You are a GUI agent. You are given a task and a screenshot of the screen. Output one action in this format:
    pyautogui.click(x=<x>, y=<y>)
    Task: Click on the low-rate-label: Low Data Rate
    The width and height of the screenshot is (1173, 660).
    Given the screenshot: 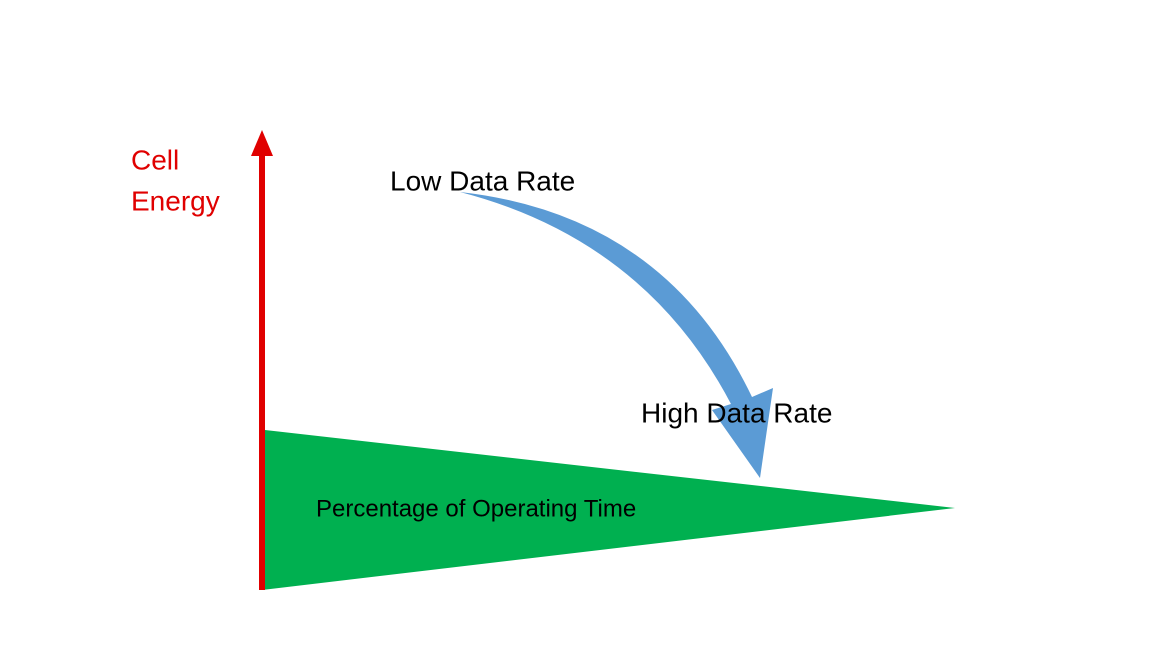 What is the action you would take?
    pyautogui.click(x=482, y=180)
    